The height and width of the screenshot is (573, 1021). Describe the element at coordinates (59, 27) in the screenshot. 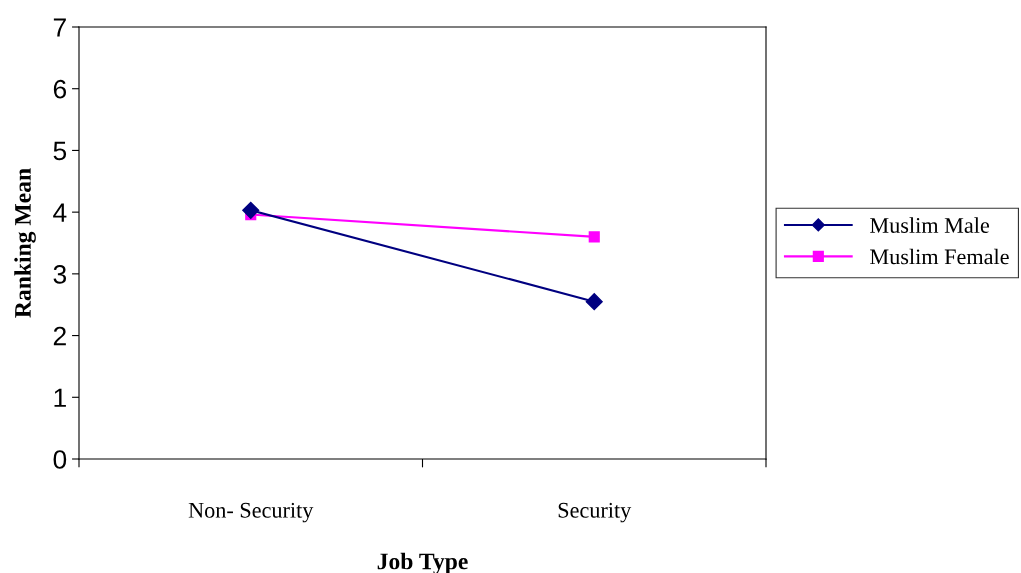

I see `y-tick-label: 7` at that location.